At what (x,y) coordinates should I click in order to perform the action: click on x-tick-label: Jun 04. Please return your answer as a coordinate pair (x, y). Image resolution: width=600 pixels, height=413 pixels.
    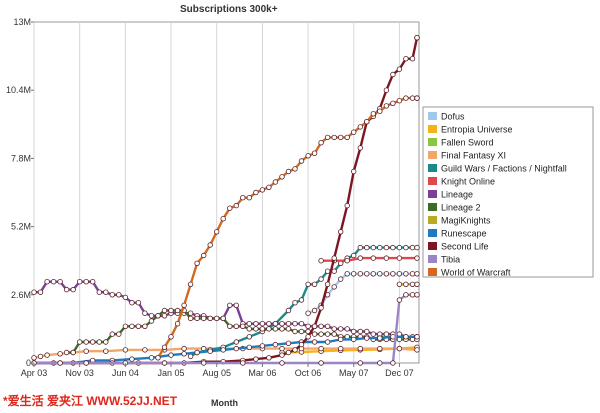
    Looking at the image, I should click on (125, 373).